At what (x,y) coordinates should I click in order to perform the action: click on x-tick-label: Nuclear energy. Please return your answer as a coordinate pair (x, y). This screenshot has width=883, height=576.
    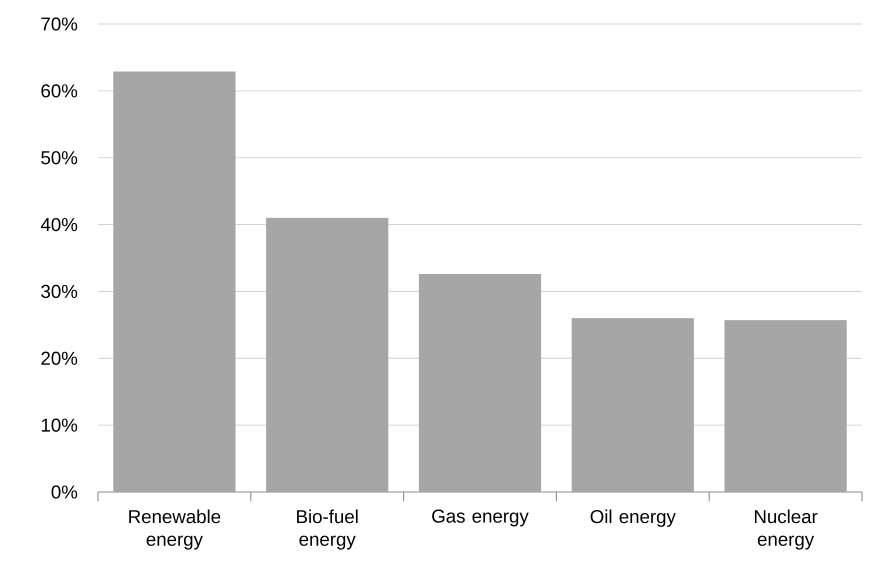
    Looking at the image, I should click on (786, 530).